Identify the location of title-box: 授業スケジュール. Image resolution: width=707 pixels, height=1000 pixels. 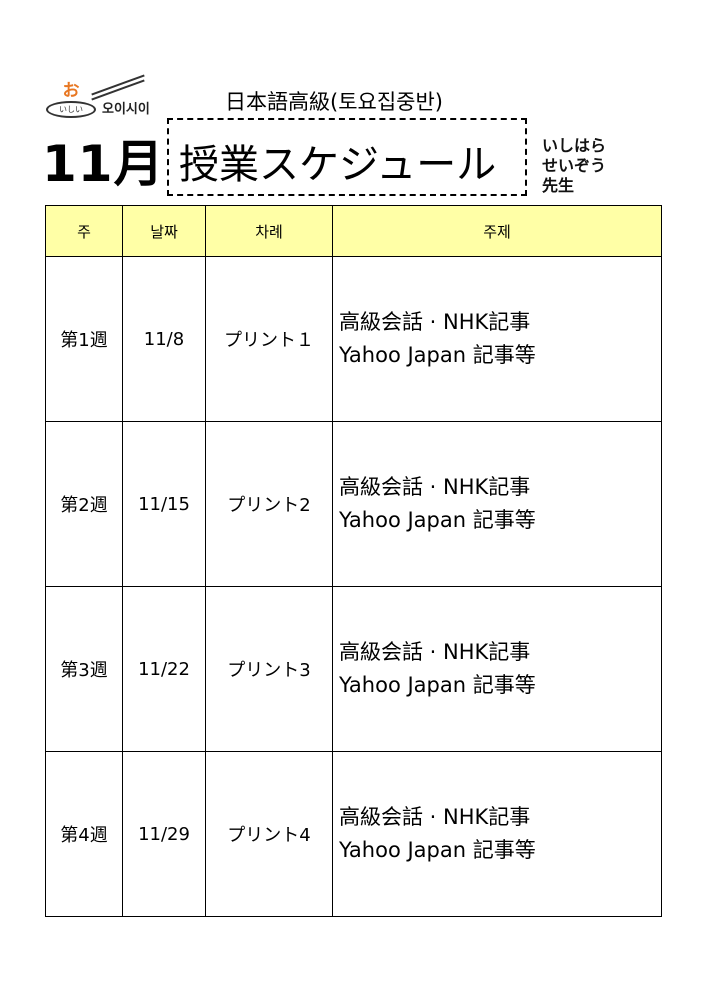
(347, 157).